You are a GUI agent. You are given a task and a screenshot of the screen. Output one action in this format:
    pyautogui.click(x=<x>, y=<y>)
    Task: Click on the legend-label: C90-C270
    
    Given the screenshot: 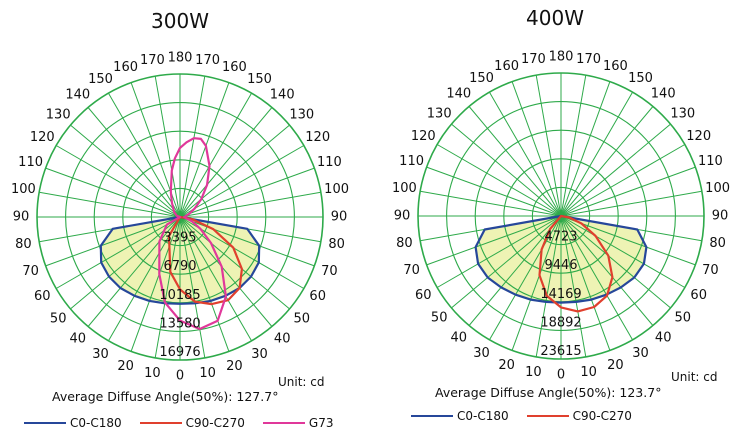 What is the action you would take?
    pyautogui.click(x=602, y=416)
    